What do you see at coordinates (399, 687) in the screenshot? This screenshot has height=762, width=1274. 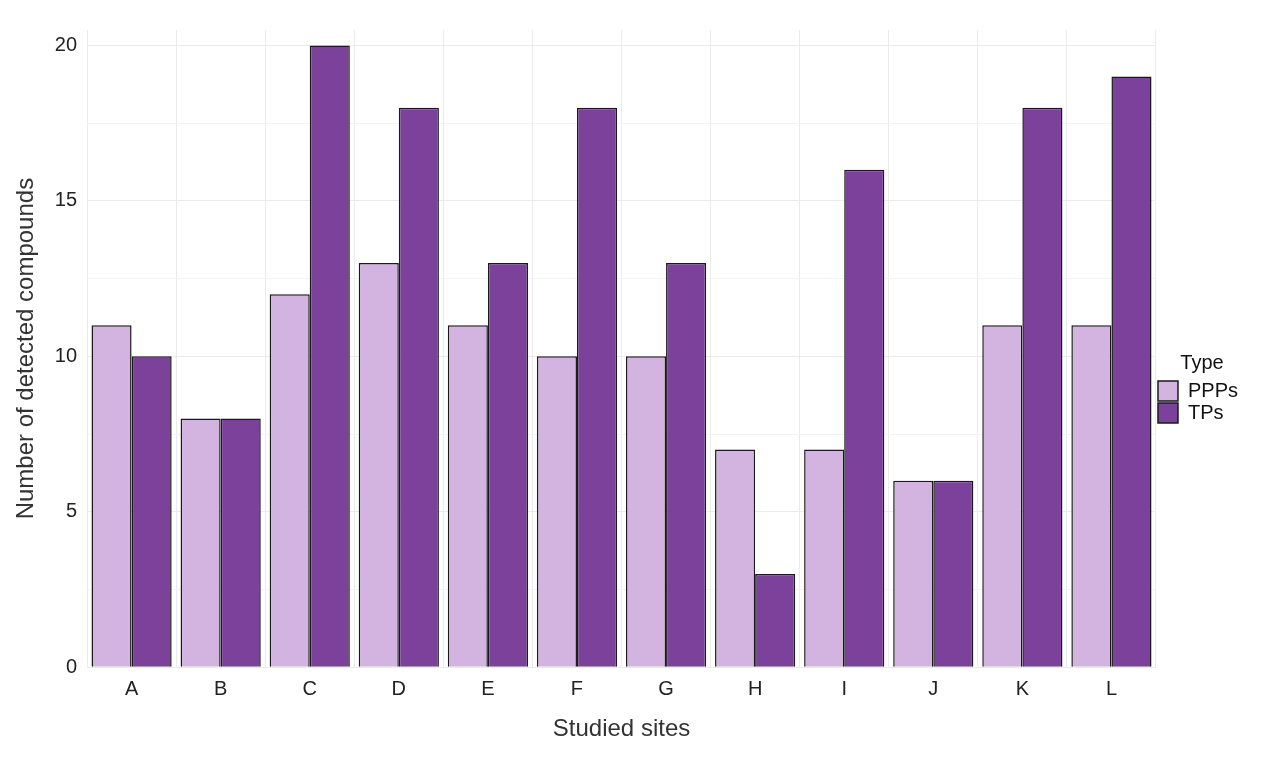 I see `x-tick-label: D` at bounding box center [399, 687].